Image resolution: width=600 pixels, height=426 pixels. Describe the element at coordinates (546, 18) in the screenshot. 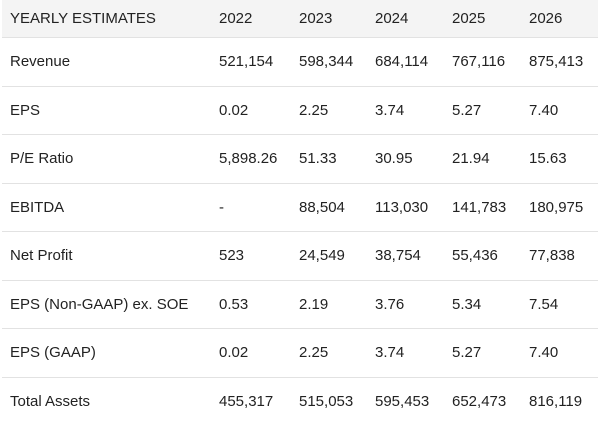

I see `header-year-2026: 2026` at that location.